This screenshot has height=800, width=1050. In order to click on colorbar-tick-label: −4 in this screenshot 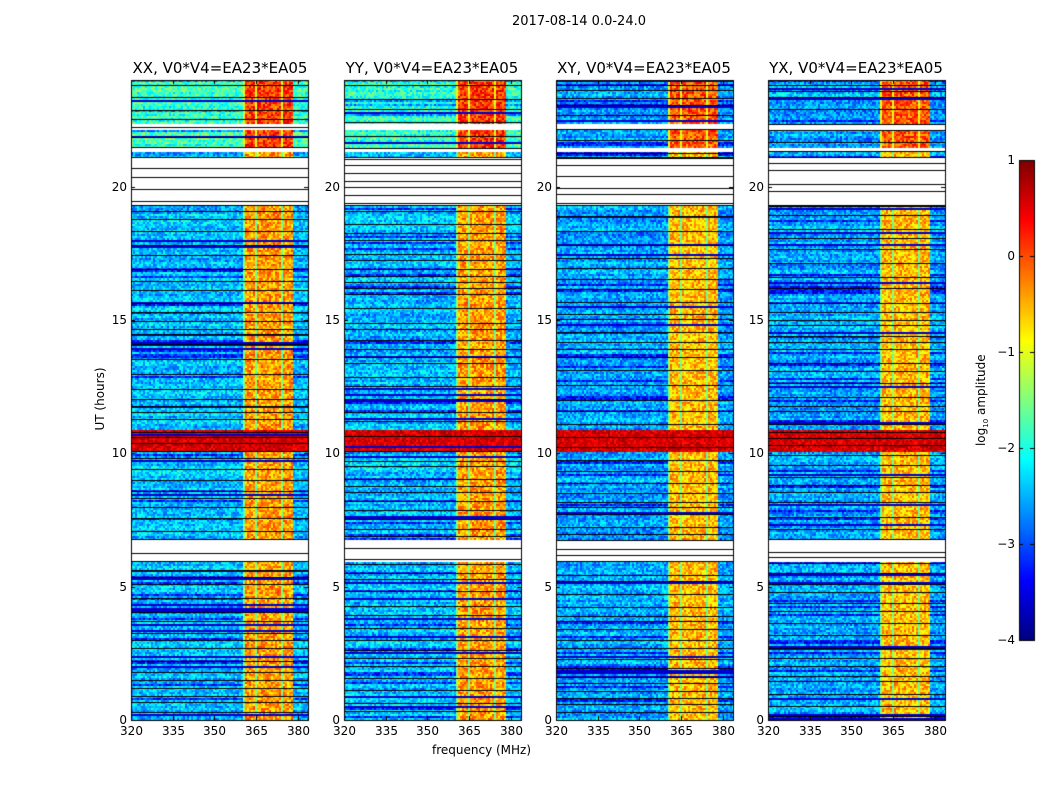, I will do `click(1006, 639)`.